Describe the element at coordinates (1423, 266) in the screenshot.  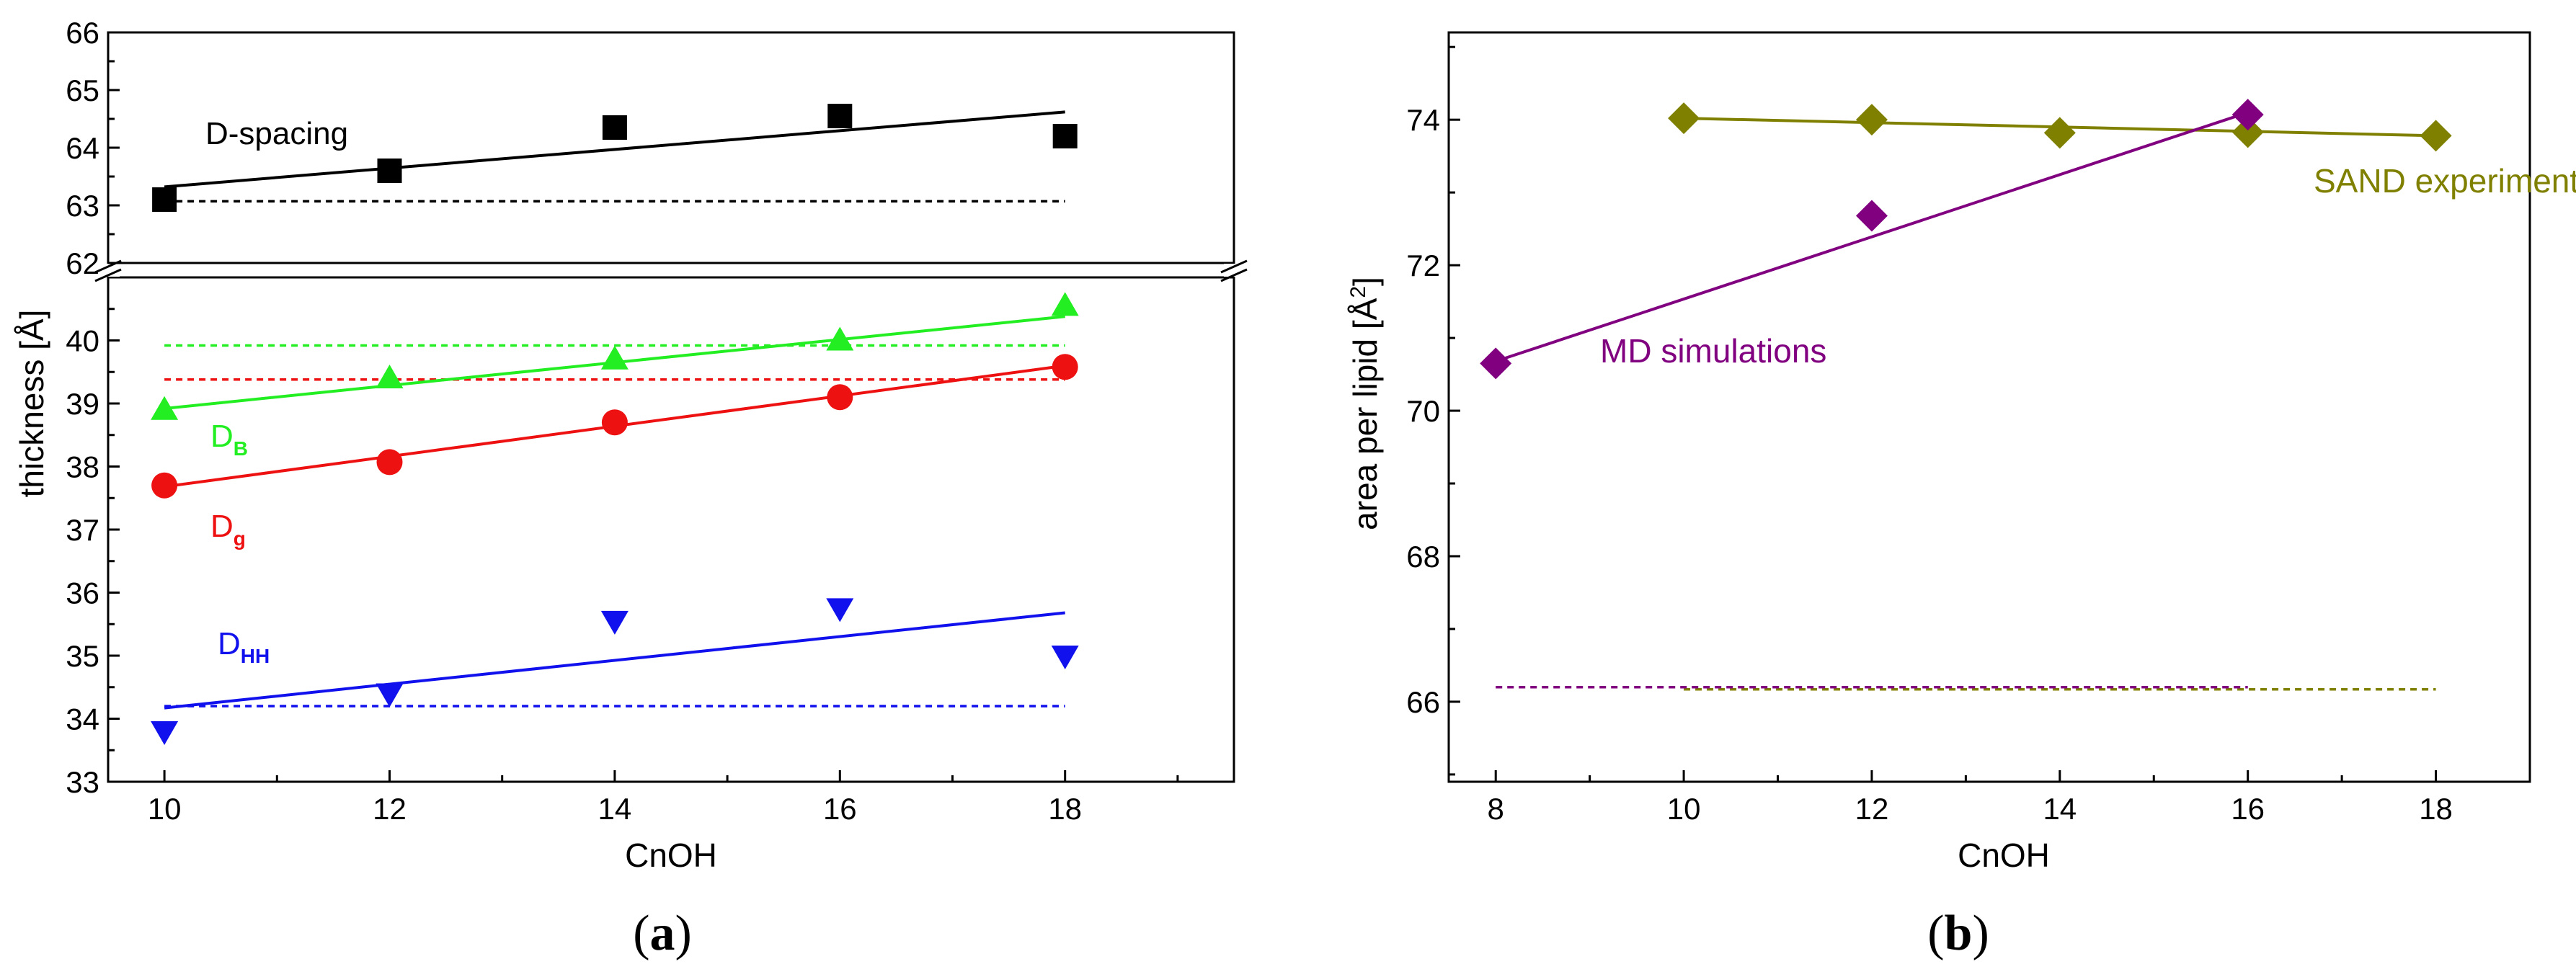
I see `y-tick-label: 72` at that location.